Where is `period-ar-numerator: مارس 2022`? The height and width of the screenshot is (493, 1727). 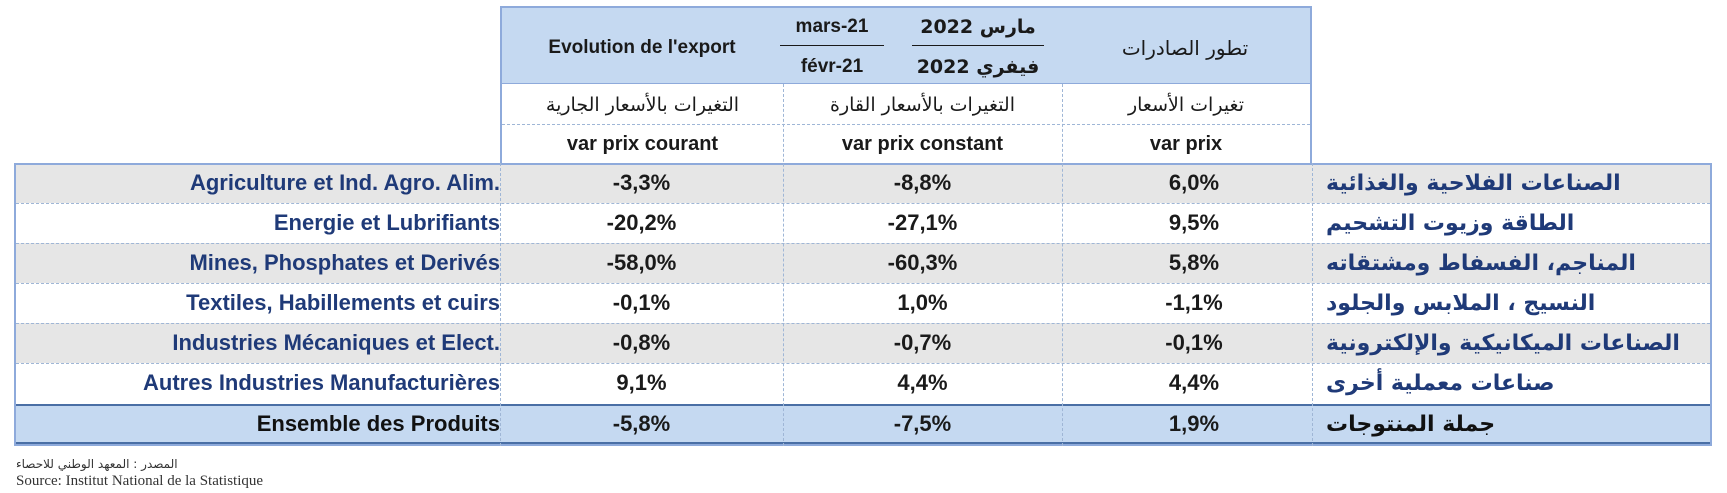 period-ar-numerator: مارس 2022 is located at coordinates (978, 27).